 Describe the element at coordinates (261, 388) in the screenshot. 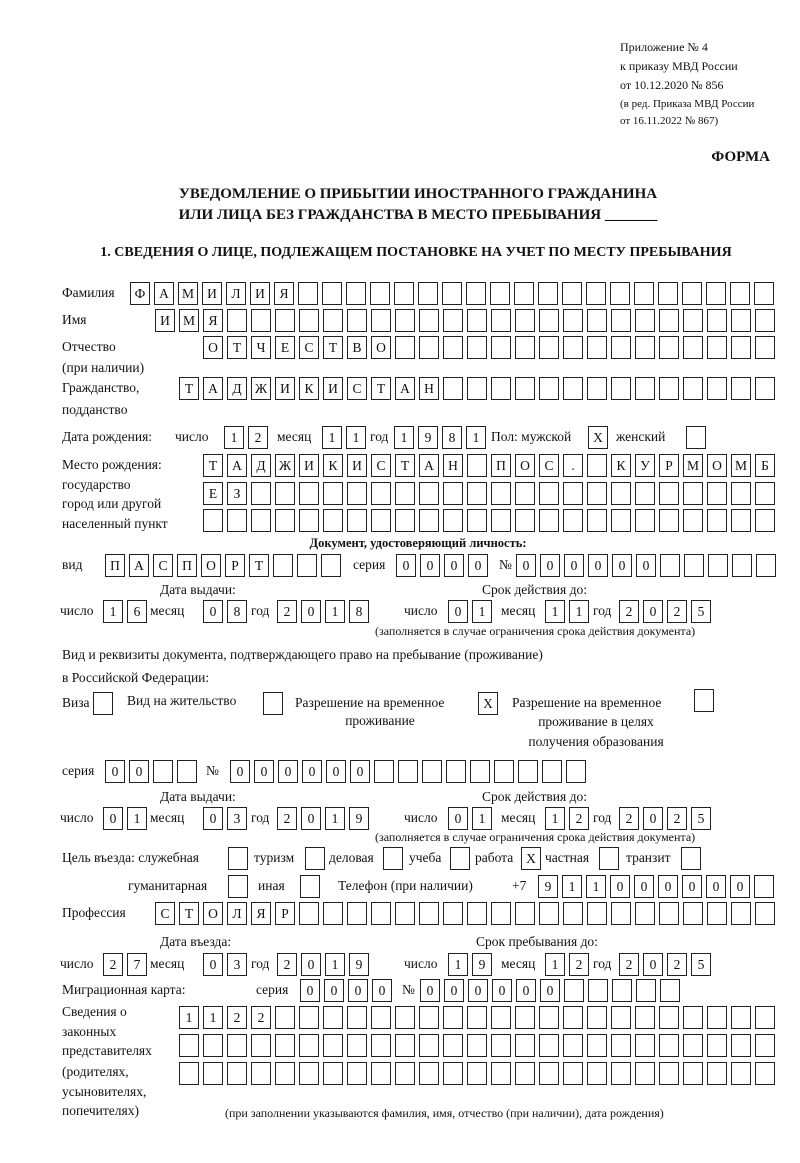

I see `char-box: Ж` at that location.